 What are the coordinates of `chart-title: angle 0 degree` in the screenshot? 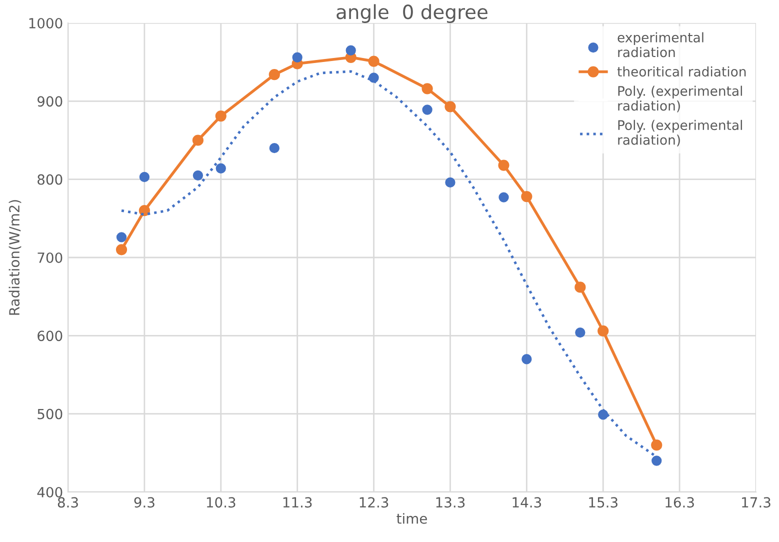 It's located at (412, 13).